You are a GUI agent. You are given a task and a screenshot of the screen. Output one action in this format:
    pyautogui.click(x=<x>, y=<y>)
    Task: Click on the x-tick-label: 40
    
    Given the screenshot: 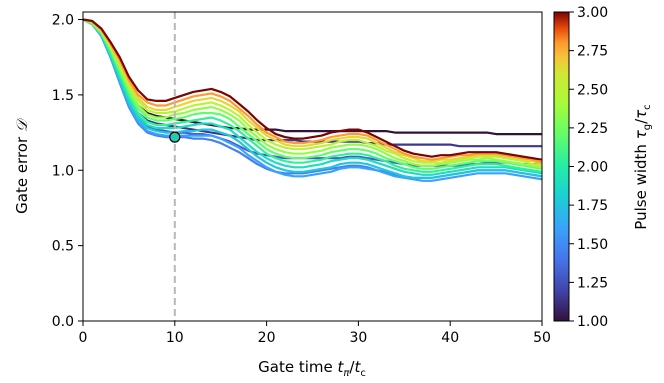 What is the action you would take?
    pyautogui.click(x=450, y=338)
    